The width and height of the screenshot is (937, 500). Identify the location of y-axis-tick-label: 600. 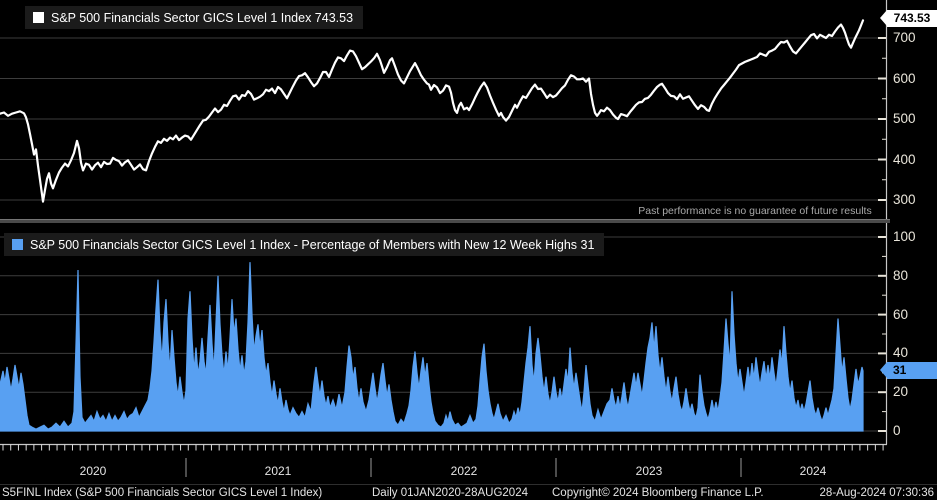
(904, 78).